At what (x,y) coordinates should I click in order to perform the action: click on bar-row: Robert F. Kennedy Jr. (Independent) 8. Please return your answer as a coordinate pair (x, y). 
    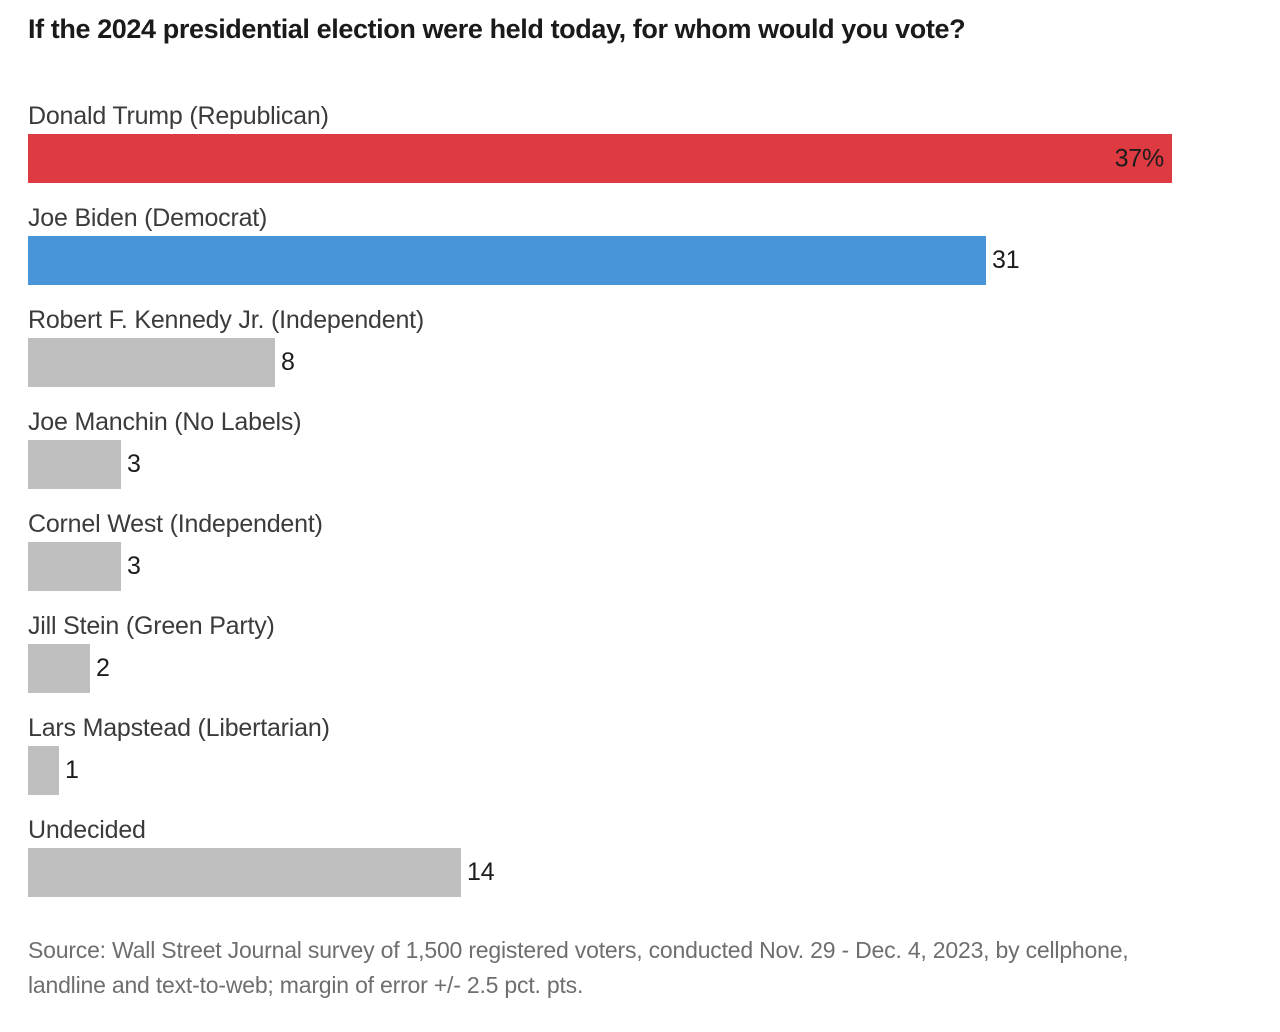
    Looking at the image, I should click on (639, 346).